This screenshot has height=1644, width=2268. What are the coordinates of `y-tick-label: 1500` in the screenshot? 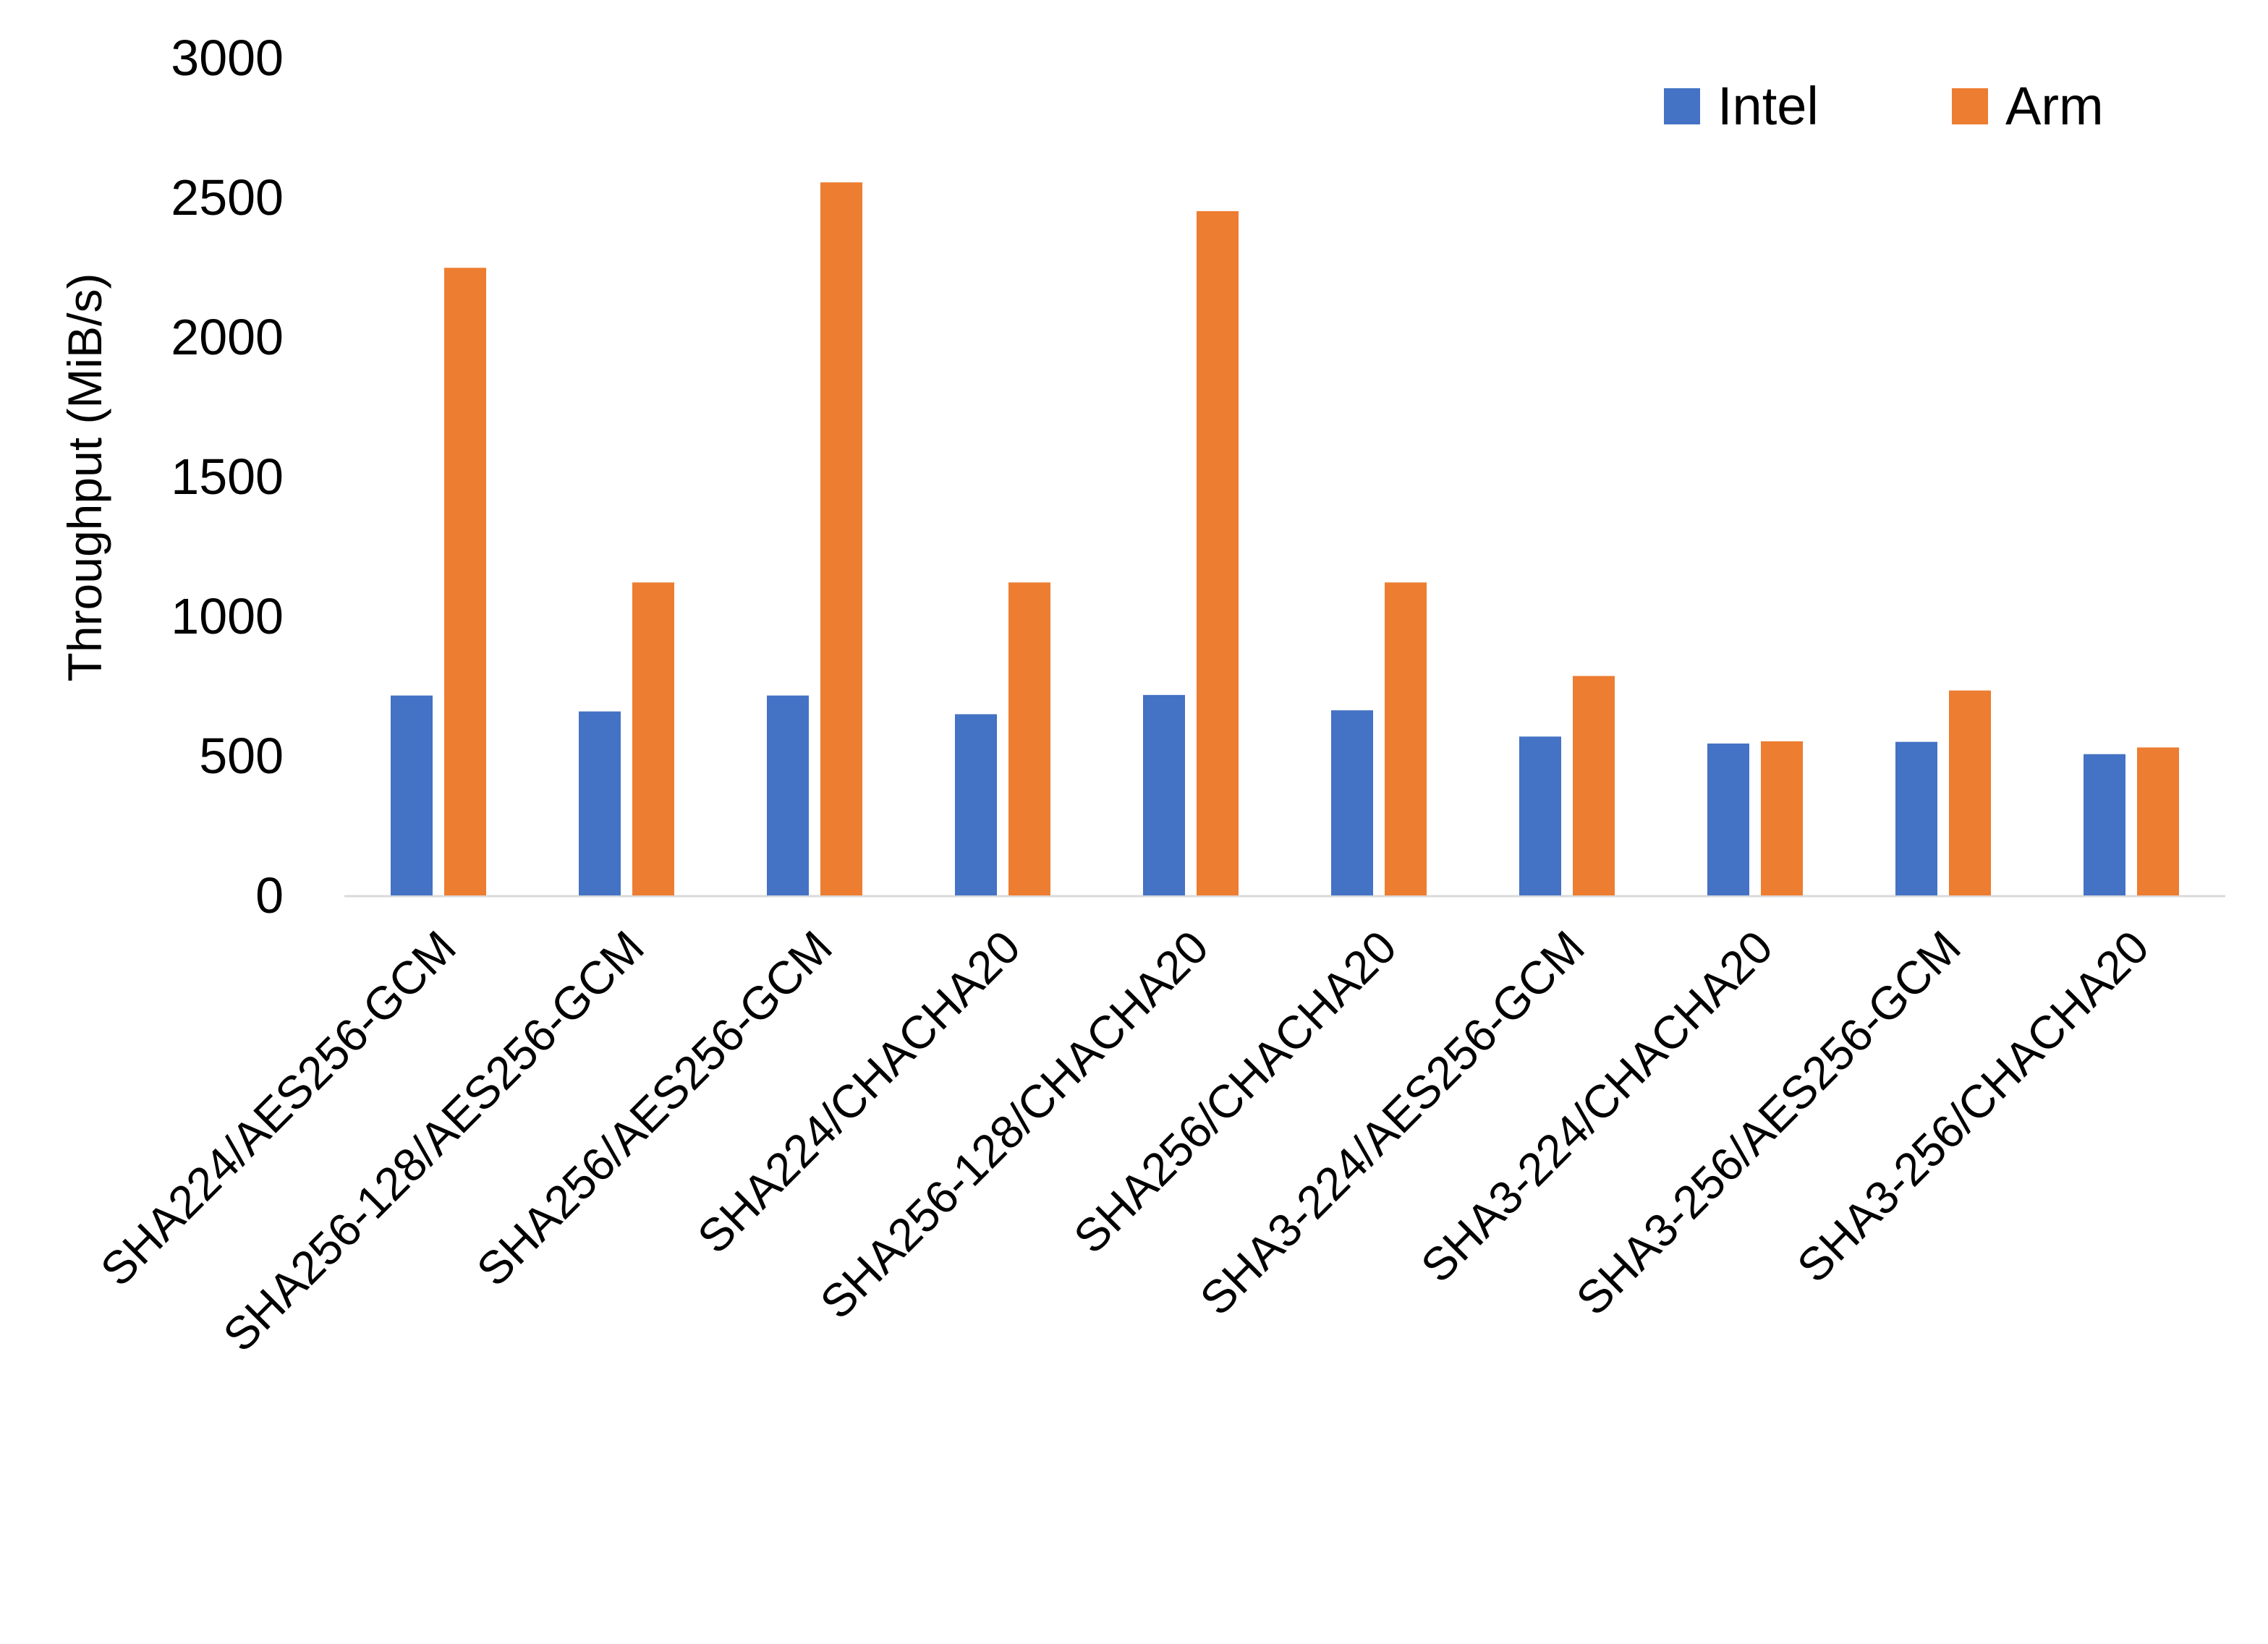 It's located at (227, 476).